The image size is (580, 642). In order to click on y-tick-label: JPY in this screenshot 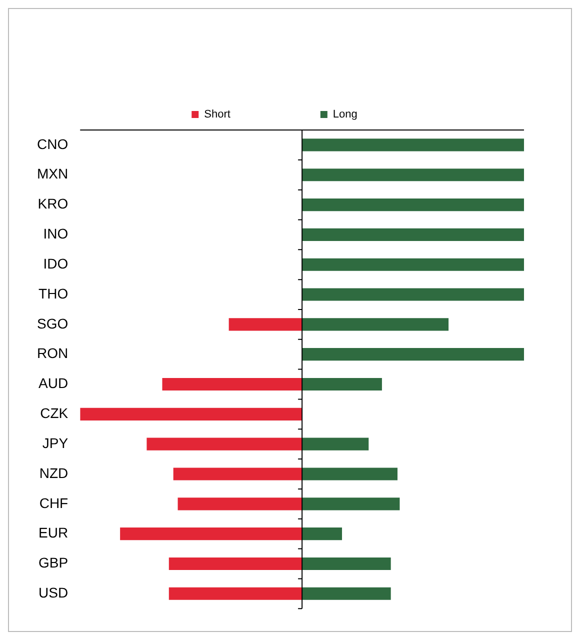, I will do `click(55, 442)`.